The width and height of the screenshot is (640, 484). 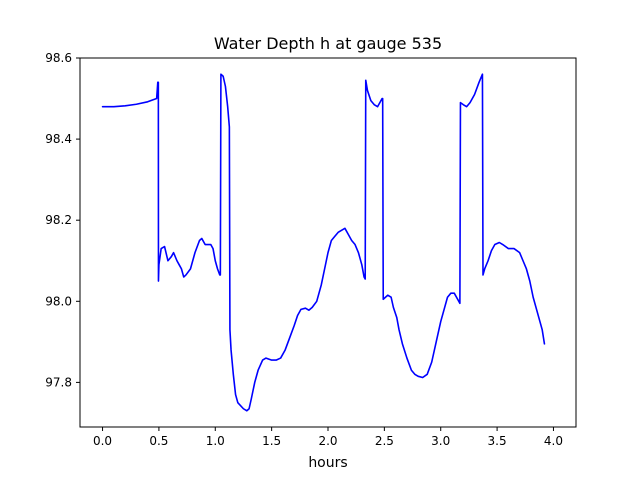 What do you see at coordinates (327, 463) in the screenshot?
I see `x-axis-label: hours` at bounding box center [327, 463].